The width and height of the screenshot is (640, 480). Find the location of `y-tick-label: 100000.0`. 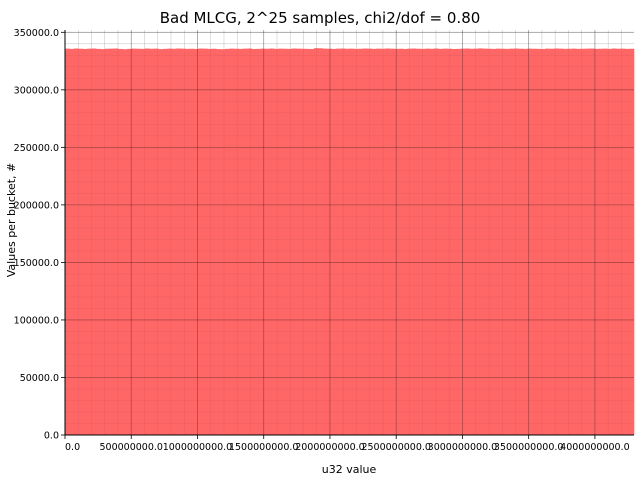

y-tick-label: 100000.0 is located at coordinates (36, 320).